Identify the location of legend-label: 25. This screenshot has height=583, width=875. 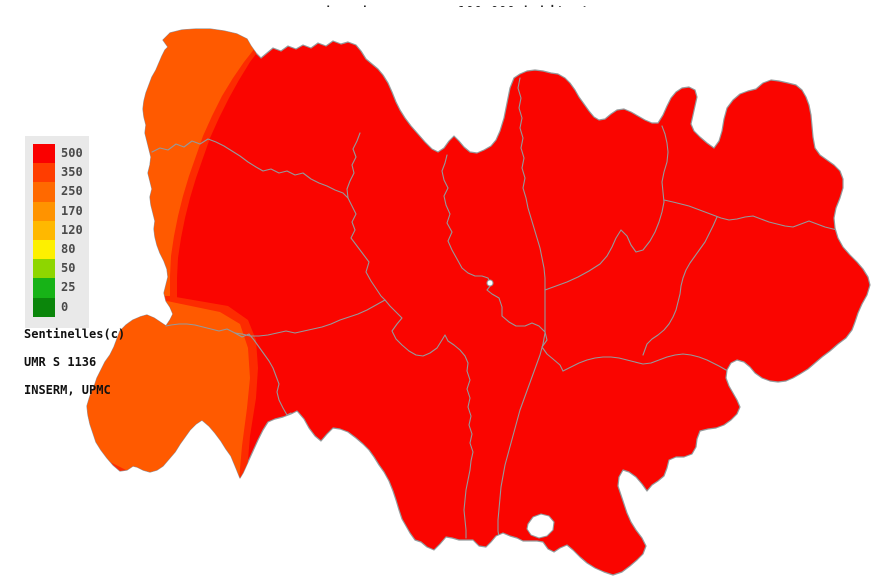
(68, 287).